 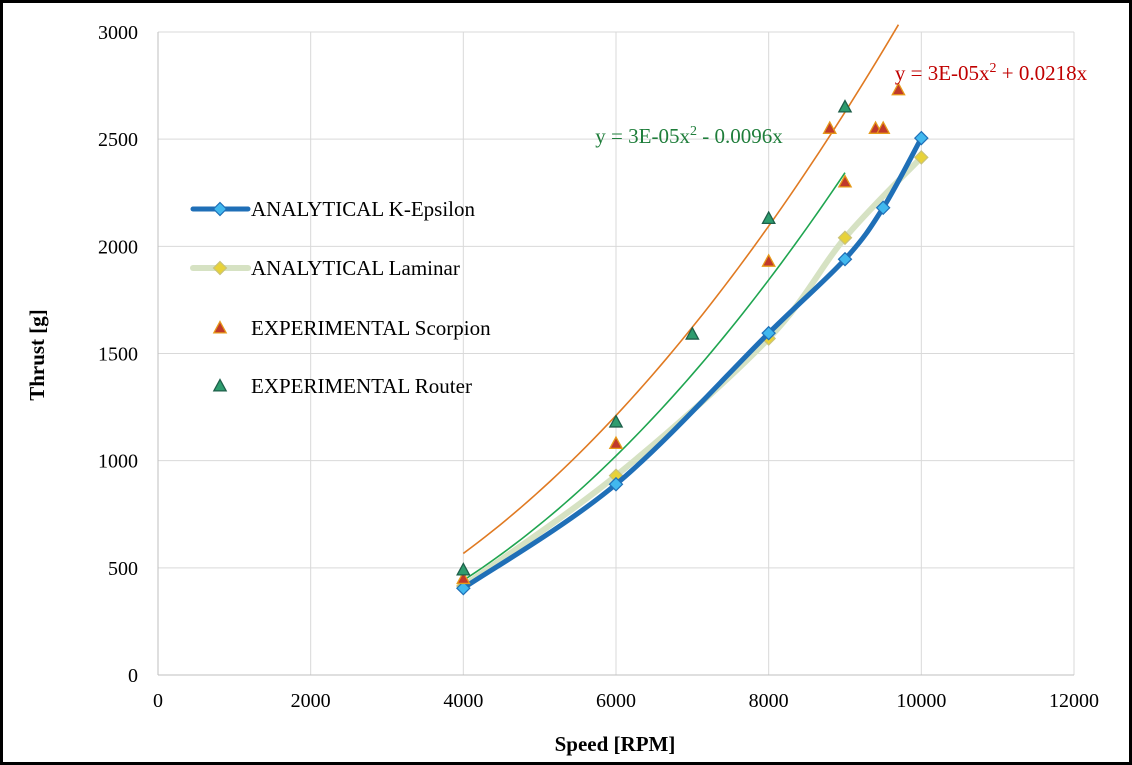 I want to click on y-tick-label: 1500, so click(x=118, y=355).